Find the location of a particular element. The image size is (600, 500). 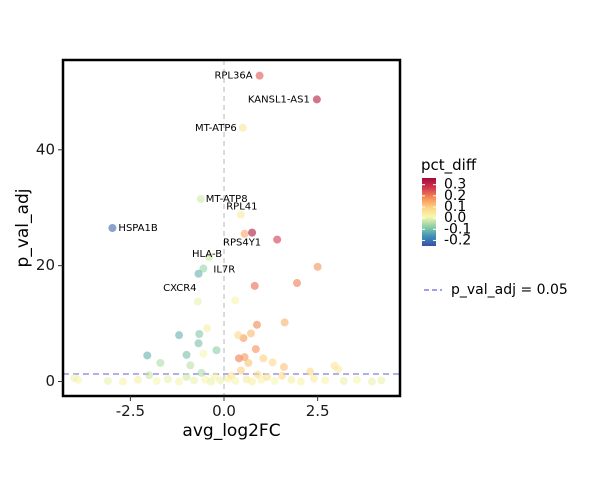

colorbar-title: pct_diff is located at coordinates (449, 165).